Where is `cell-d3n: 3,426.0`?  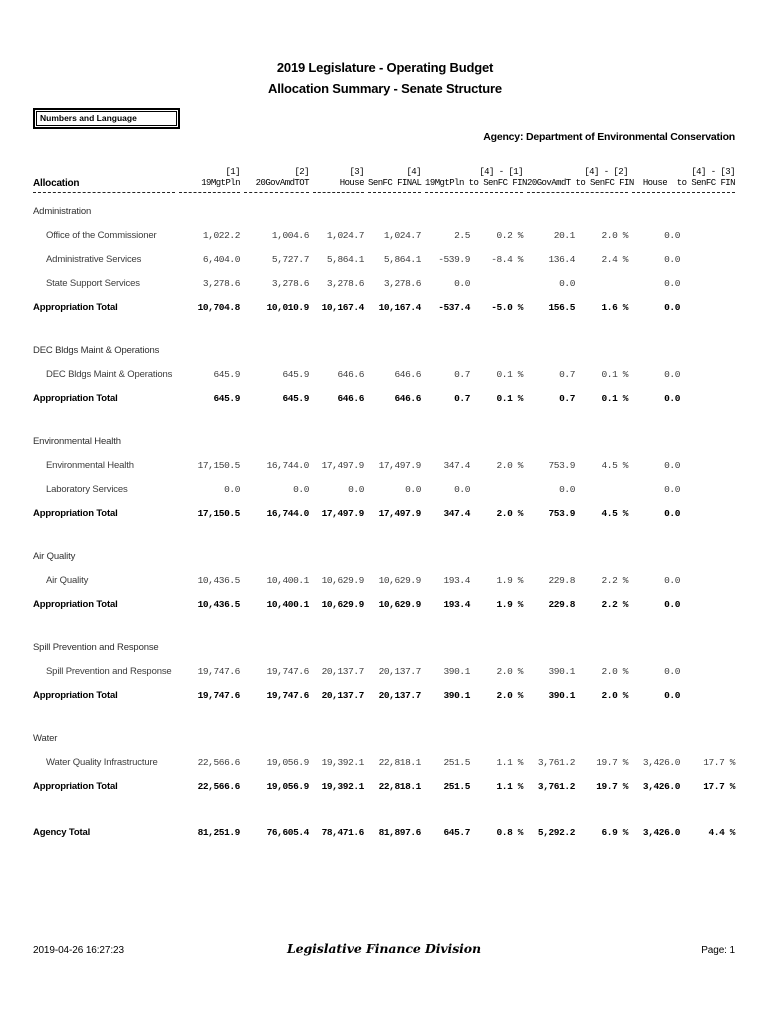
cell-d3n: 3,426.0 is located at coordinates (661, 832).